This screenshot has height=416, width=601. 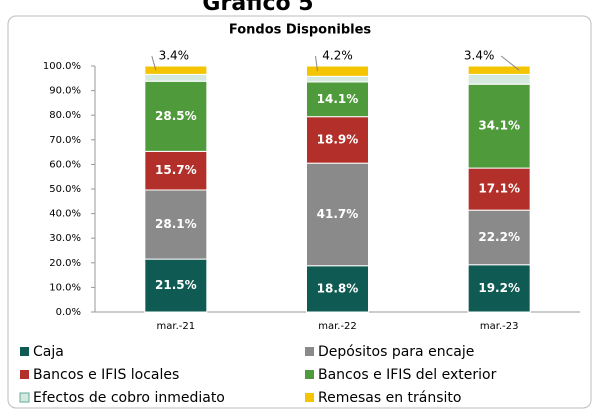 I want to click on x-tick-label: mar.-22, so click(x=337, y=326).